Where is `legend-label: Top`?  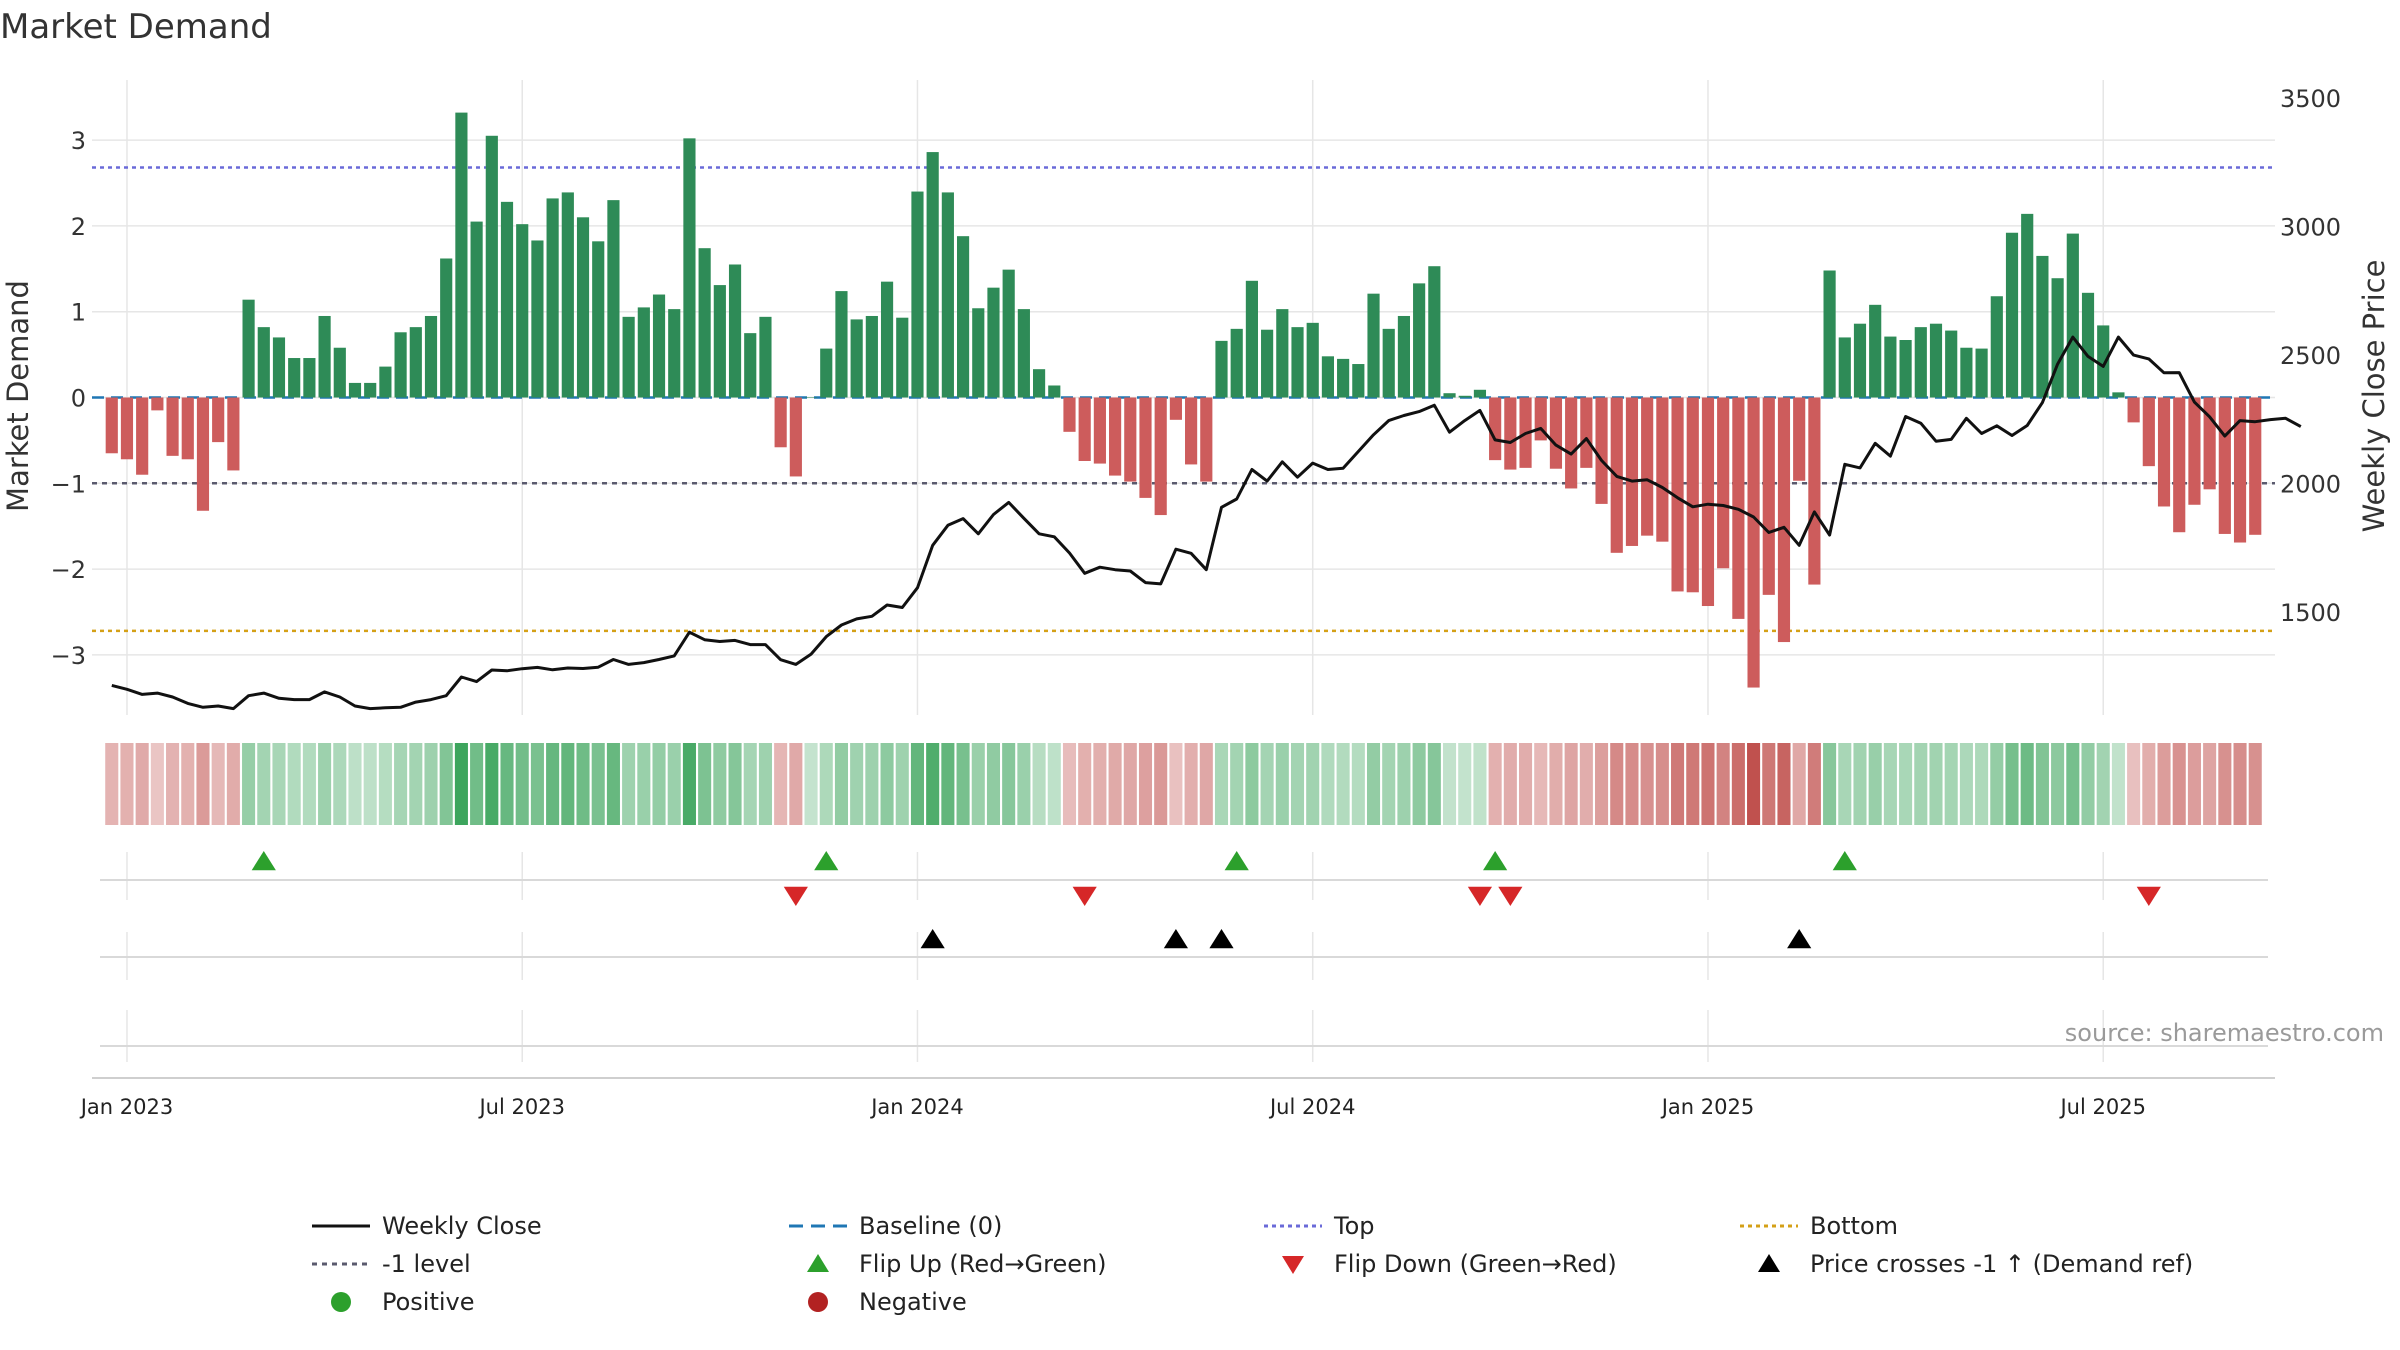
legend-label: Top is located at coordinates (1354, 1226).